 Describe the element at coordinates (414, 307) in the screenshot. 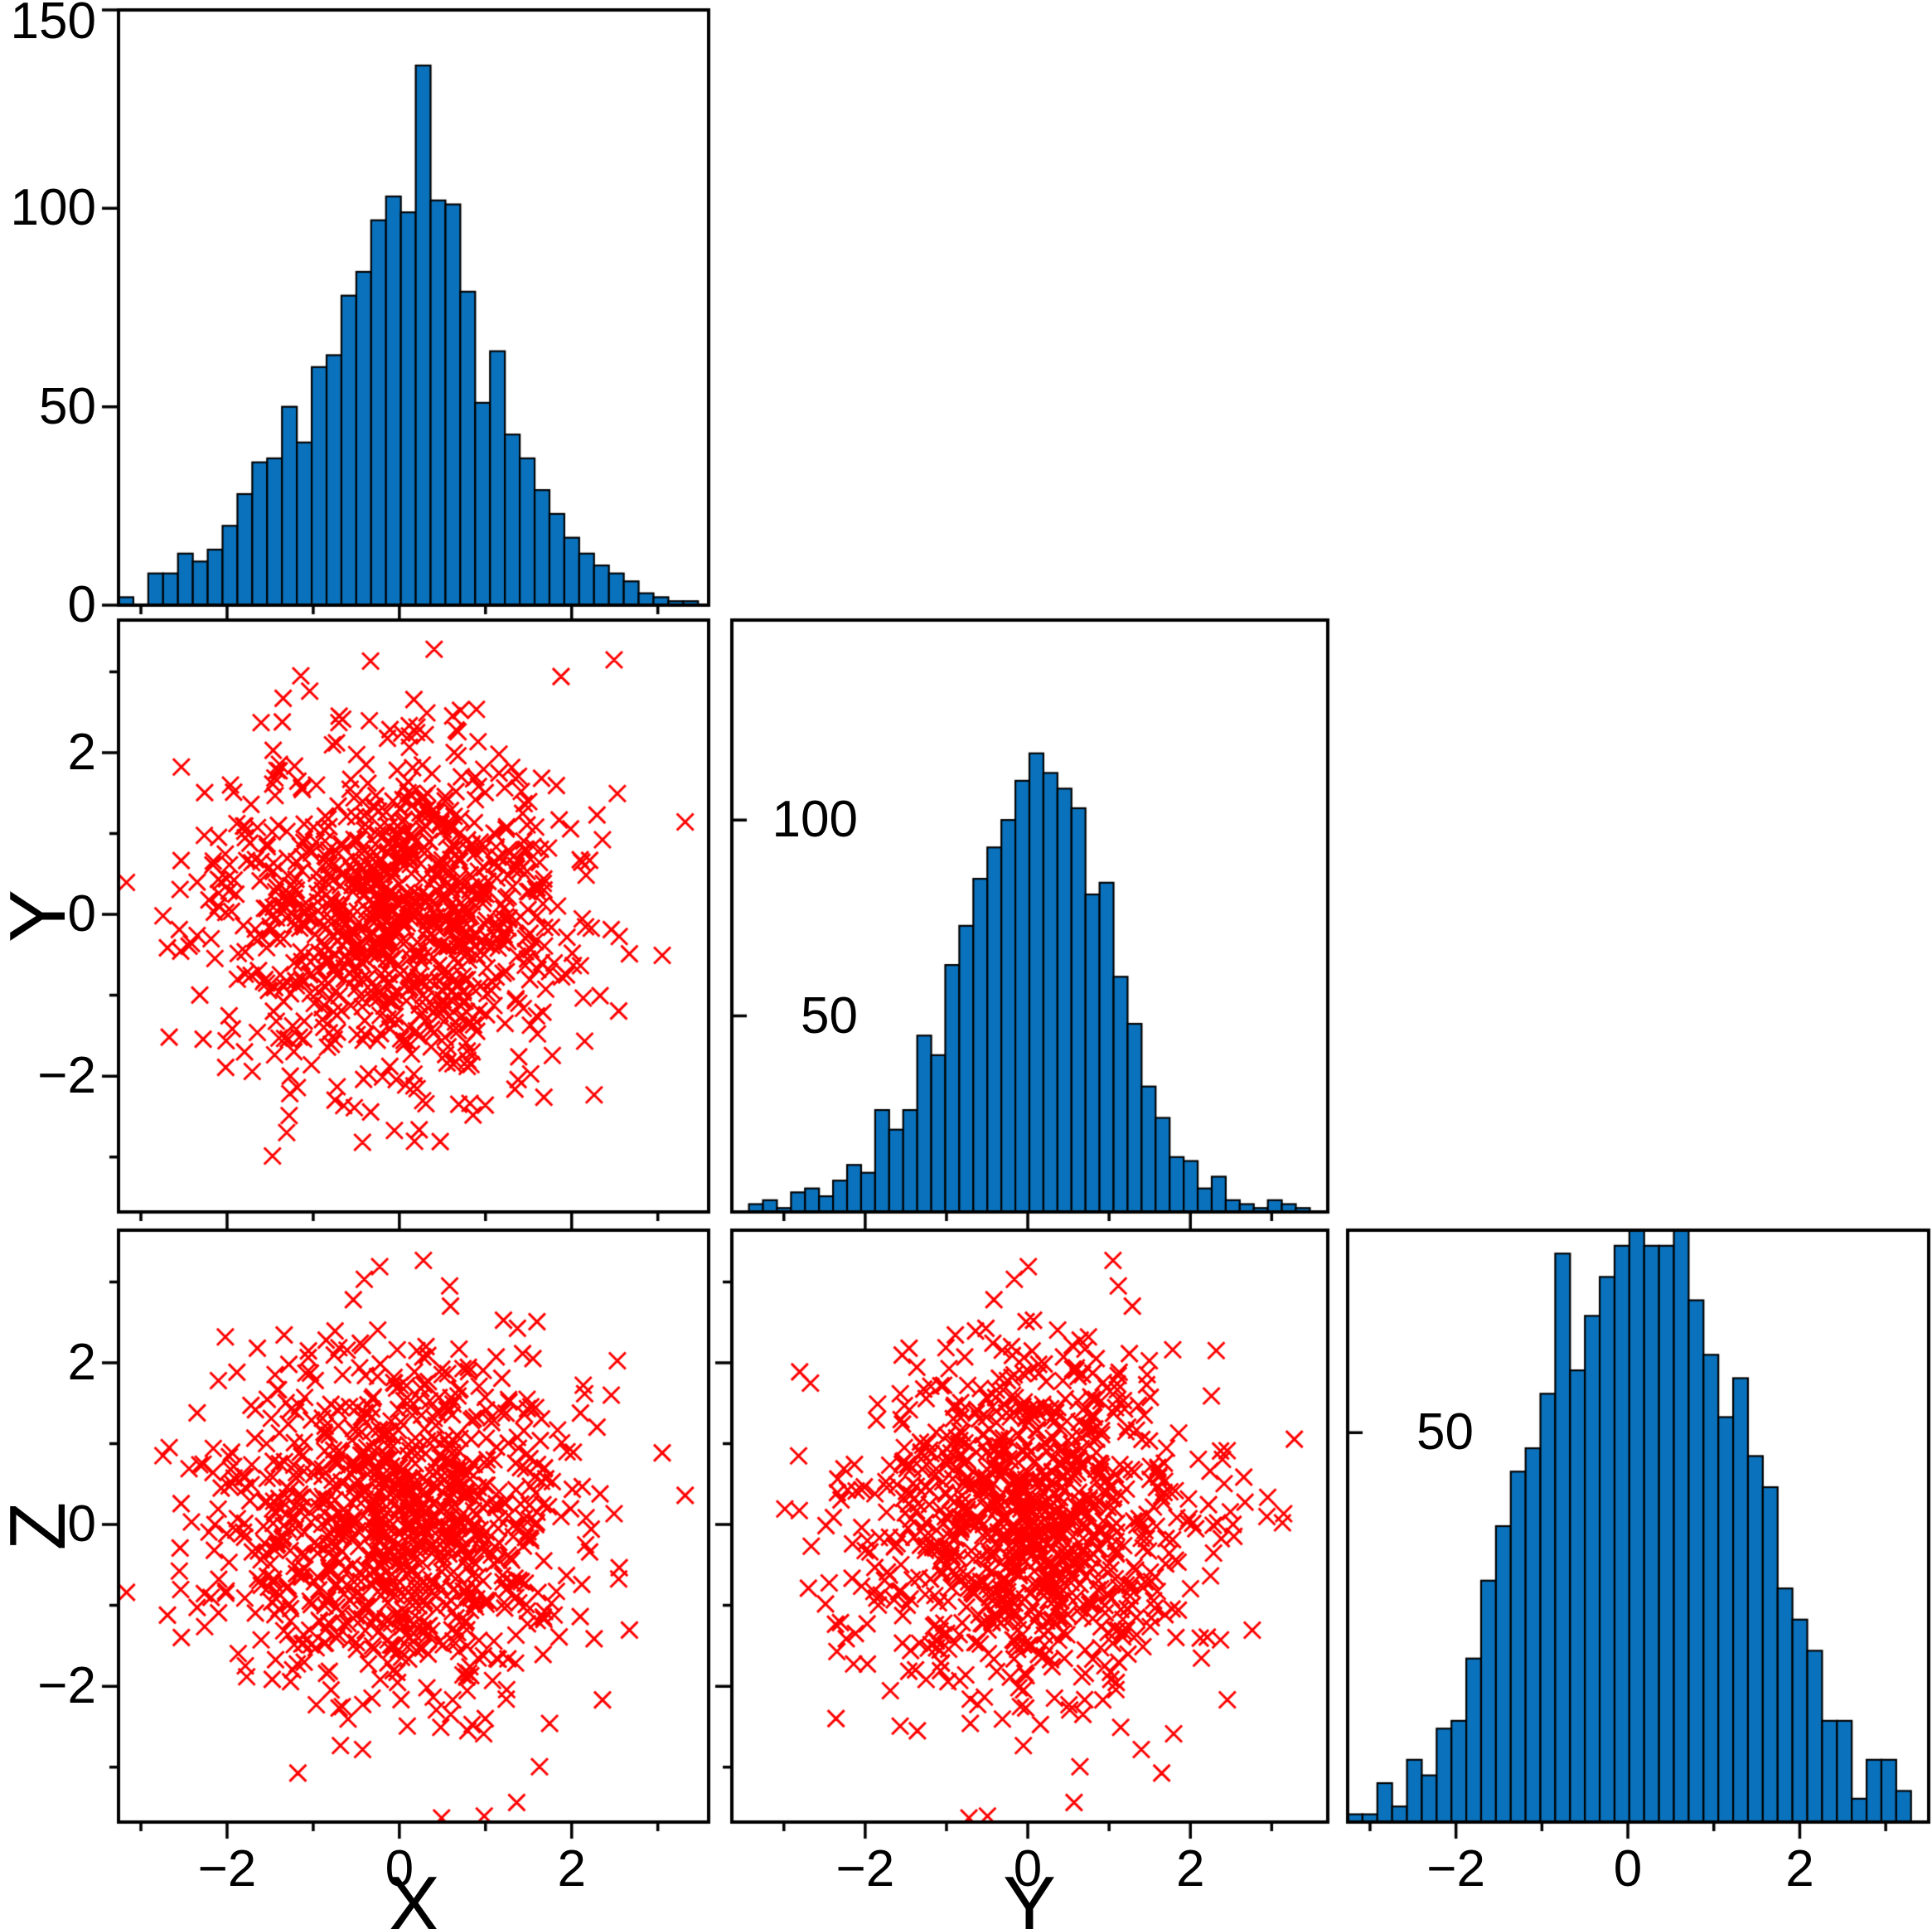

I see `panel-histogram-x` at that location.